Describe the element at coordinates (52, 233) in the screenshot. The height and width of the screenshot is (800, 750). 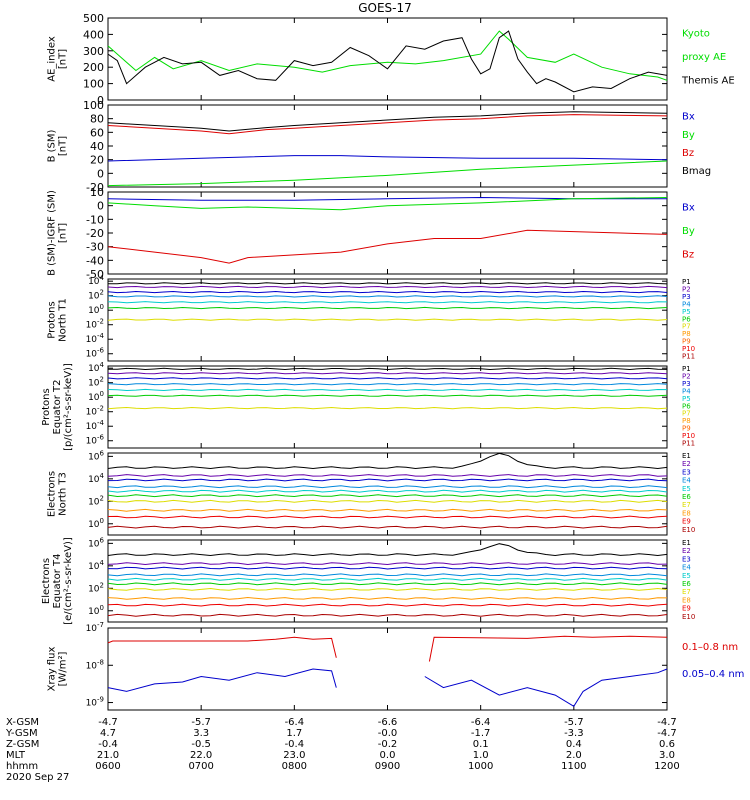
I see `y-axis-label: B (SM)-IGRF (SM)` at that location.